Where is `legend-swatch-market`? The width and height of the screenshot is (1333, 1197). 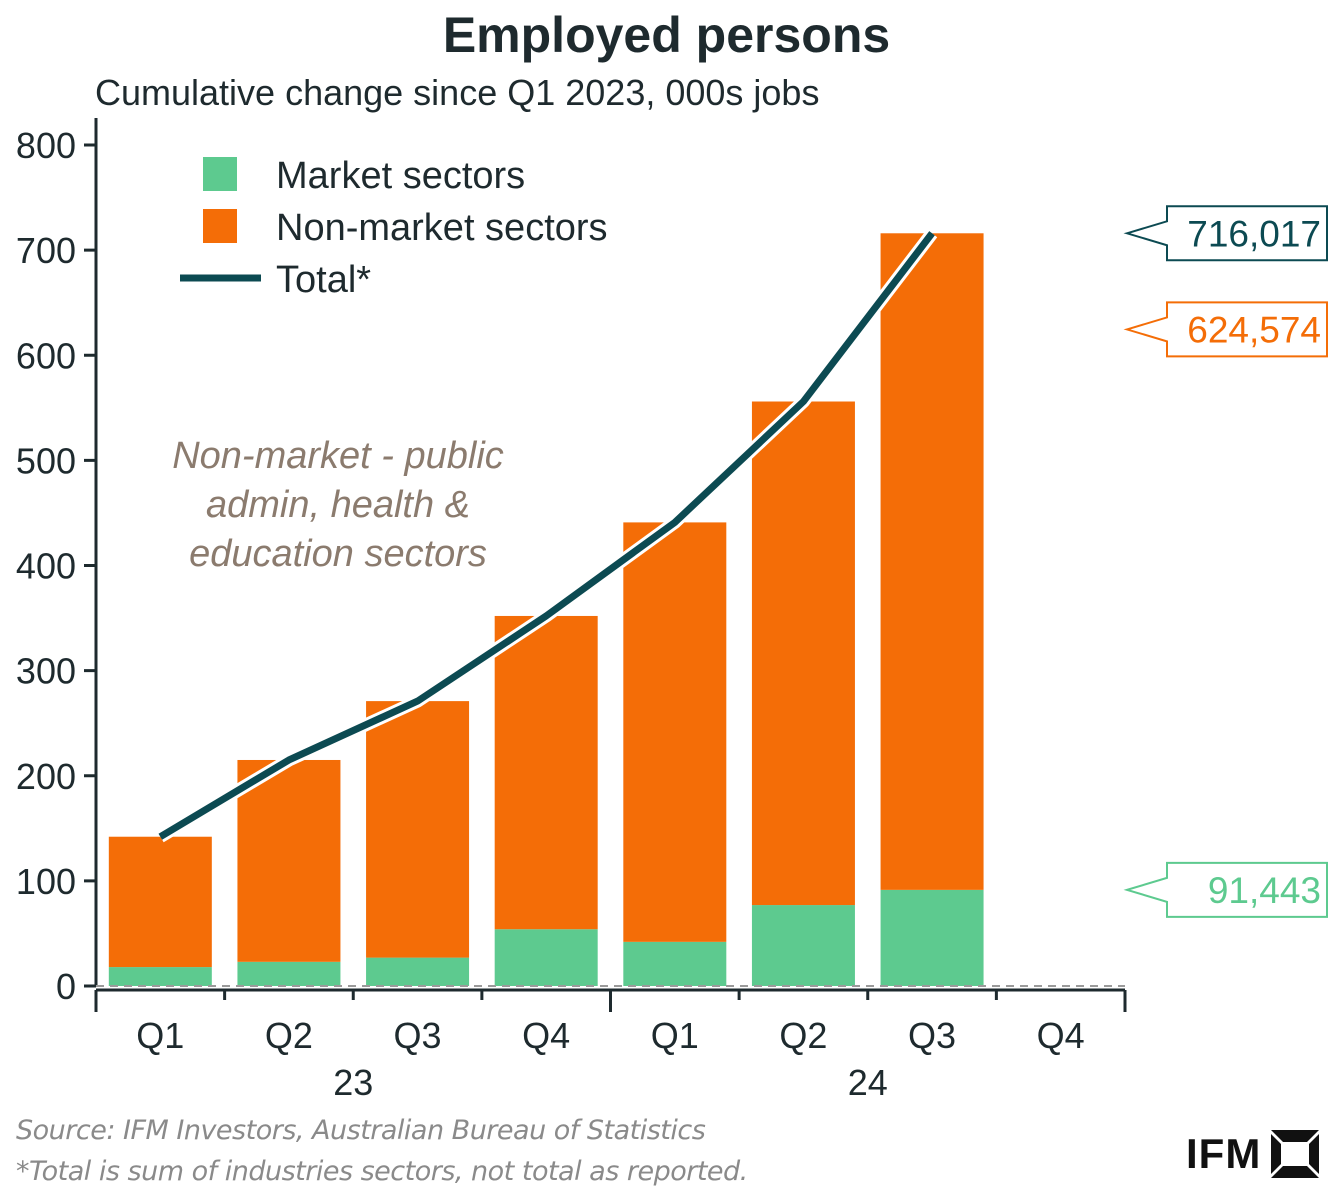 legend-swatch-market is located at coordinates (220, 174).